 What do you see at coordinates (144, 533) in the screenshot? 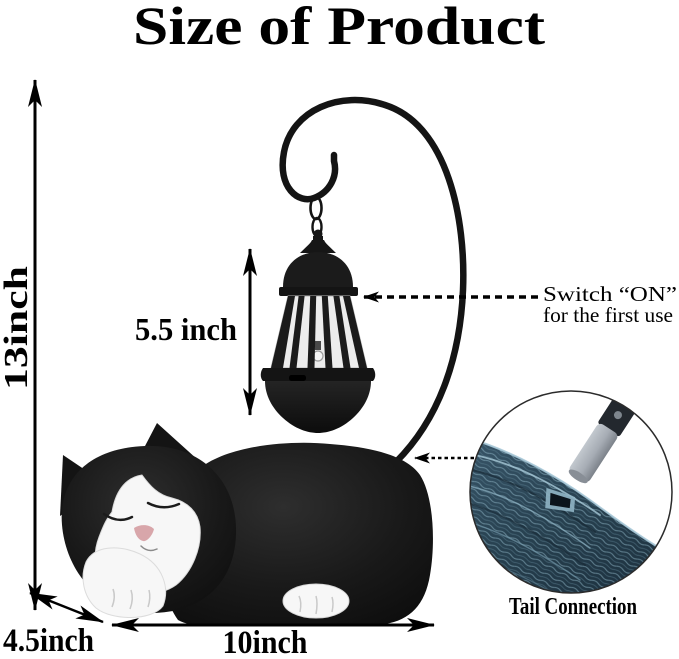
I see `cat-nose` at bounding box center [144, 533].